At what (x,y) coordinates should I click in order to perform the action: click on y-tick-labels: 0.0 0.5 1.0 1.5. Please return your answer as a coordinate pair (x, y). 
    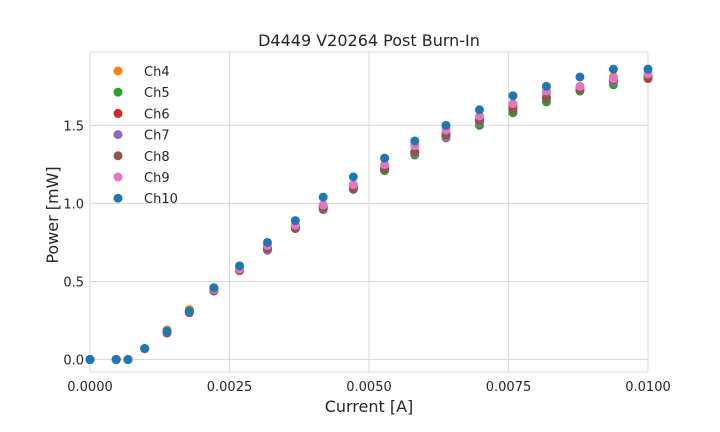
    Looking at the image, I should click on (73, 243).